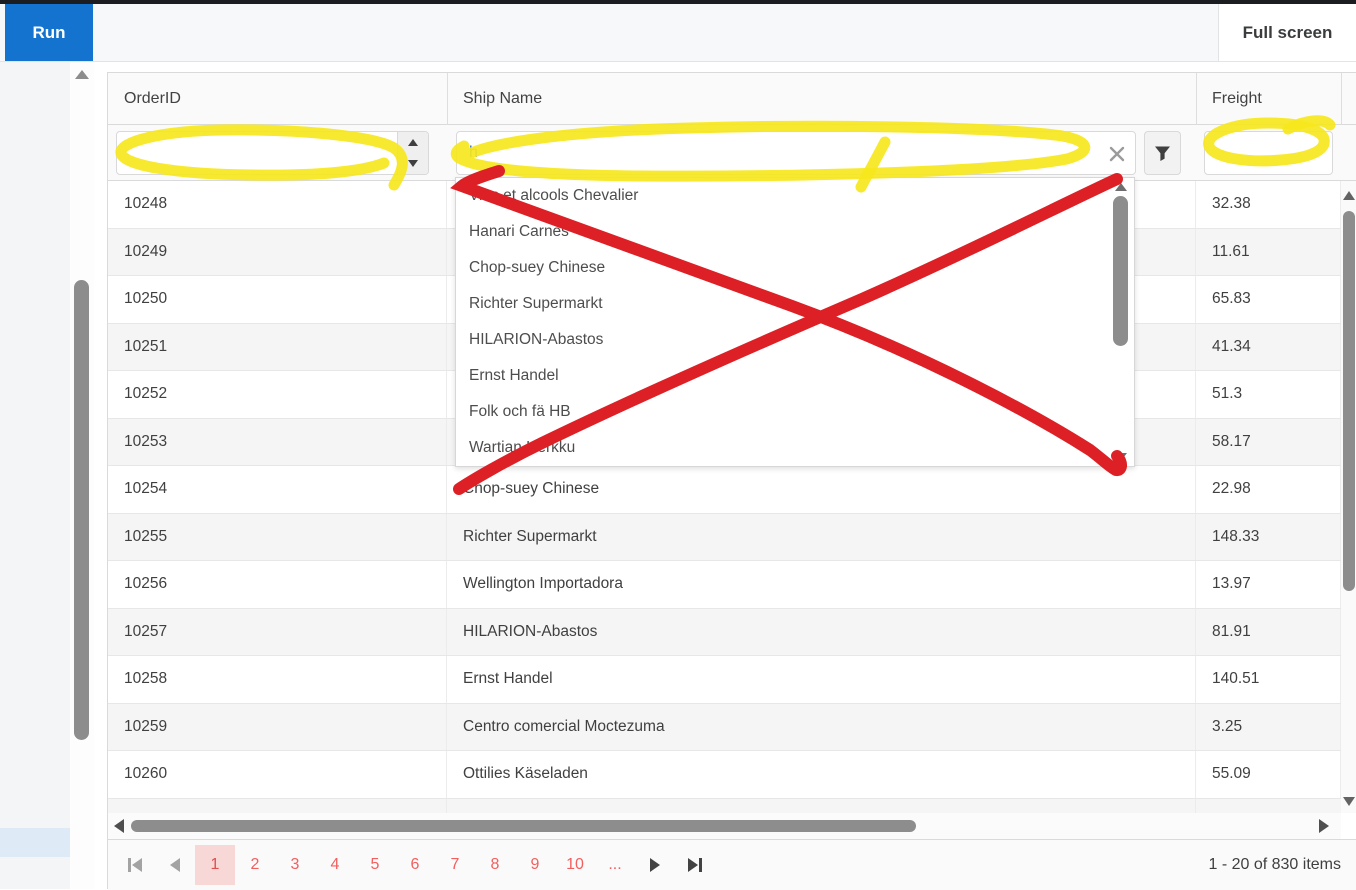 This screenshot has width=1356, height=890. I want to click on orderid-cell: 10257, so click(277, 631).